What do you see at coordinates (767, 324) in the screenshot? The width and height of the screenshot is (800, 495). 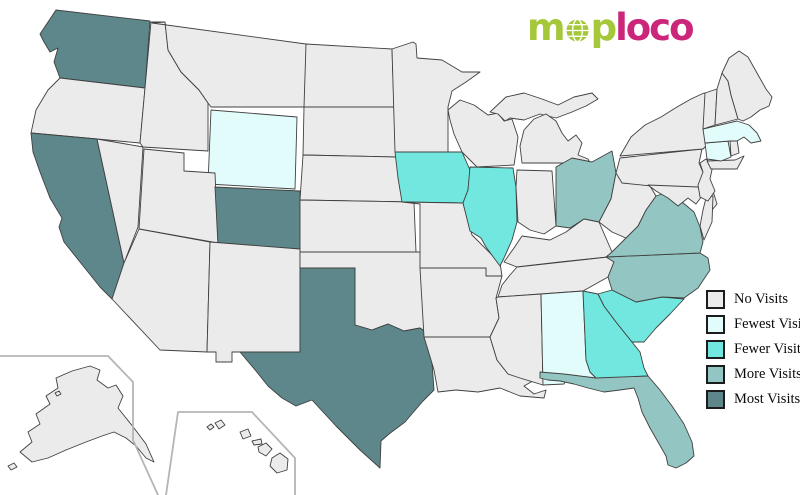 I see `legend-label-fewest-visits: Fewest Visits` at bounding box center [767, 324].